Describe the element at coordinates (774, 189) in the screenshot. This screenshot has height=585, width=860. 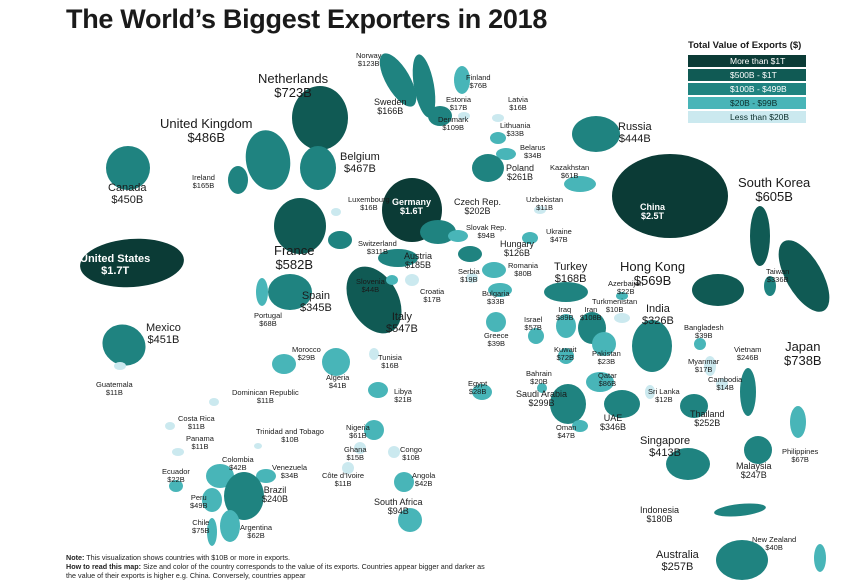
I see `country-label-south-korea: South Korea $605B` at that location.